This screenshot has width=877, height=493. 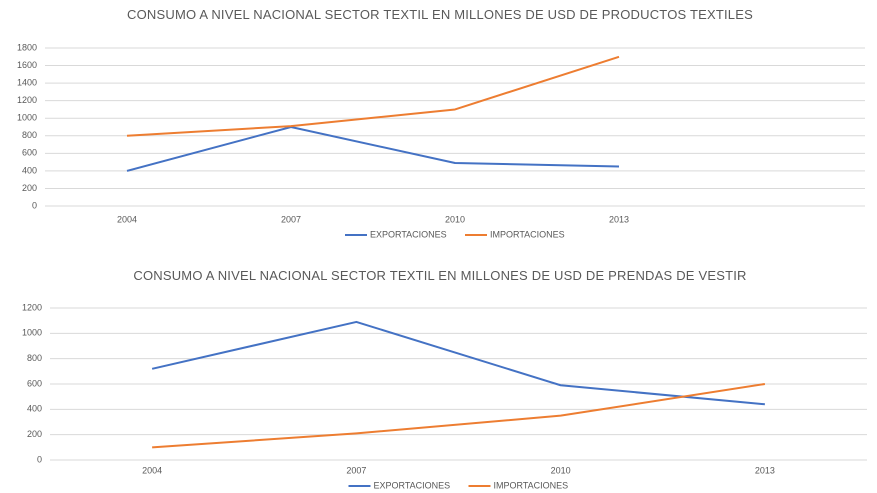 I want to click on y-tick-label: 1600, so click(x=27, y=65).